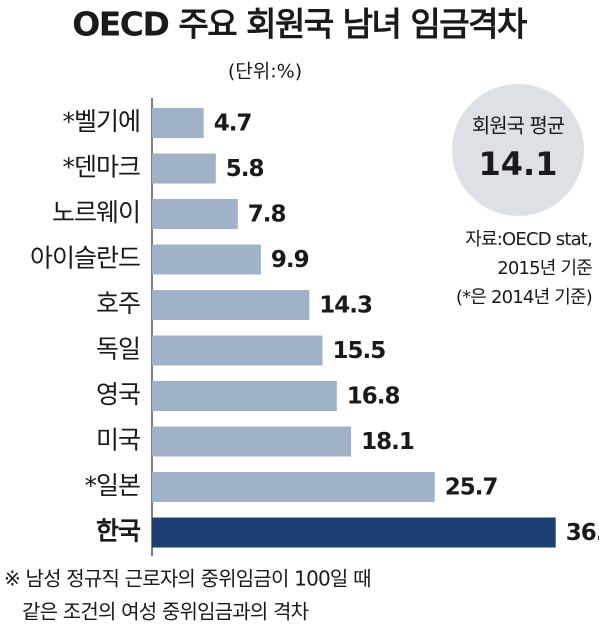 The height and width of the screenshot is (639, 599). I want to click on value-label: 15.5, so click(359, 351).